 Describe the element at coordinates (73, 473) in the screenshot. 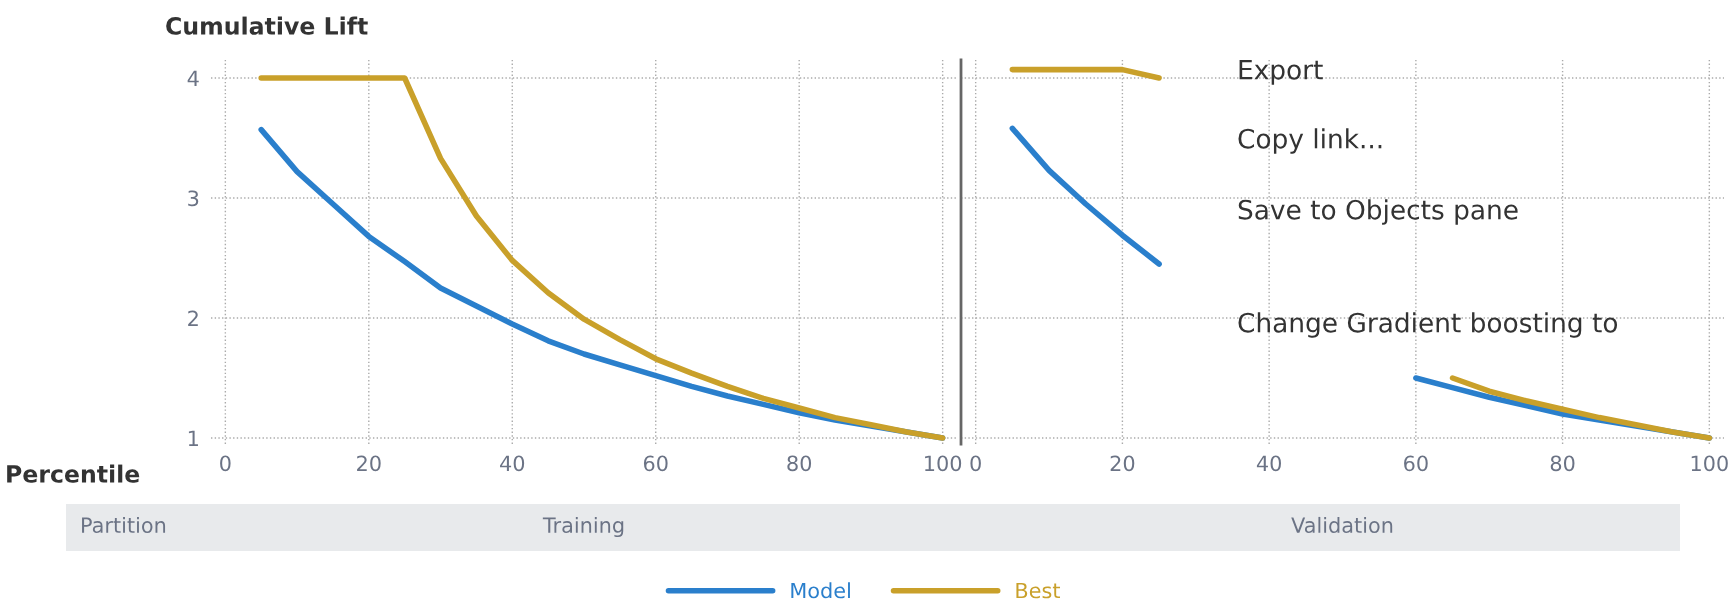

I see `x-axis-title: Percentile` at that location.